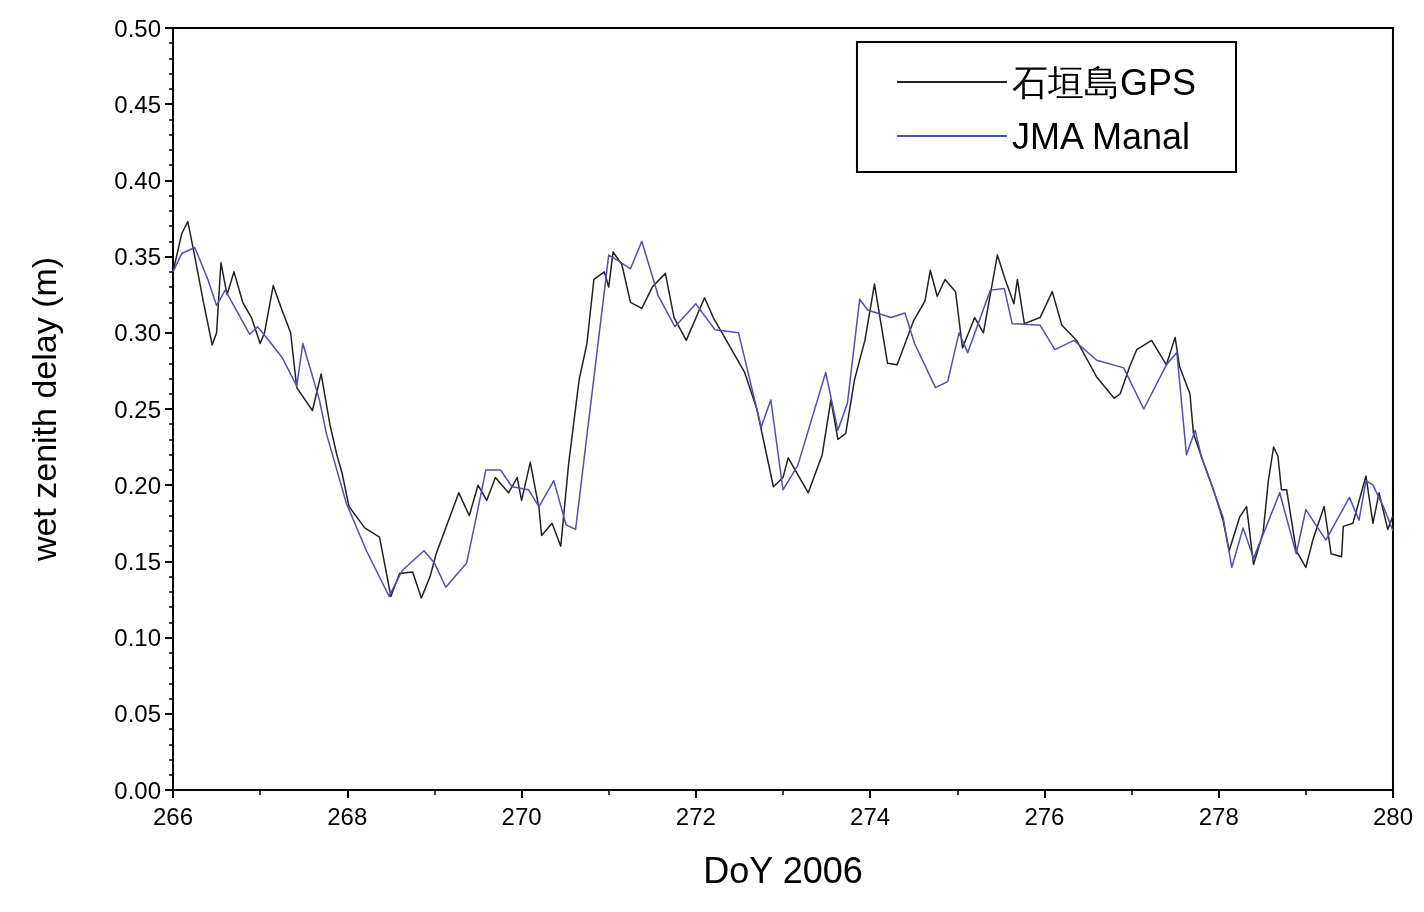  I want to click on x-tick-label: 280, so click(1392, 816).